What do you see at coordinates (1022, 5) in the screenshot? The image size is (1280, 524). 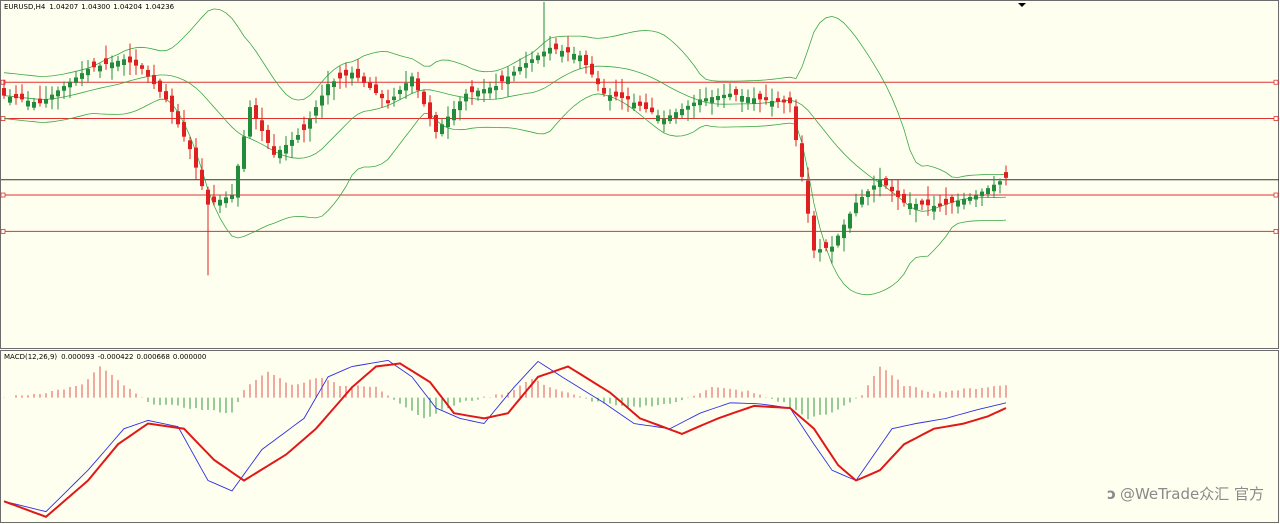 I see `shift-marker-icon` at bounding box center [1022, 5].